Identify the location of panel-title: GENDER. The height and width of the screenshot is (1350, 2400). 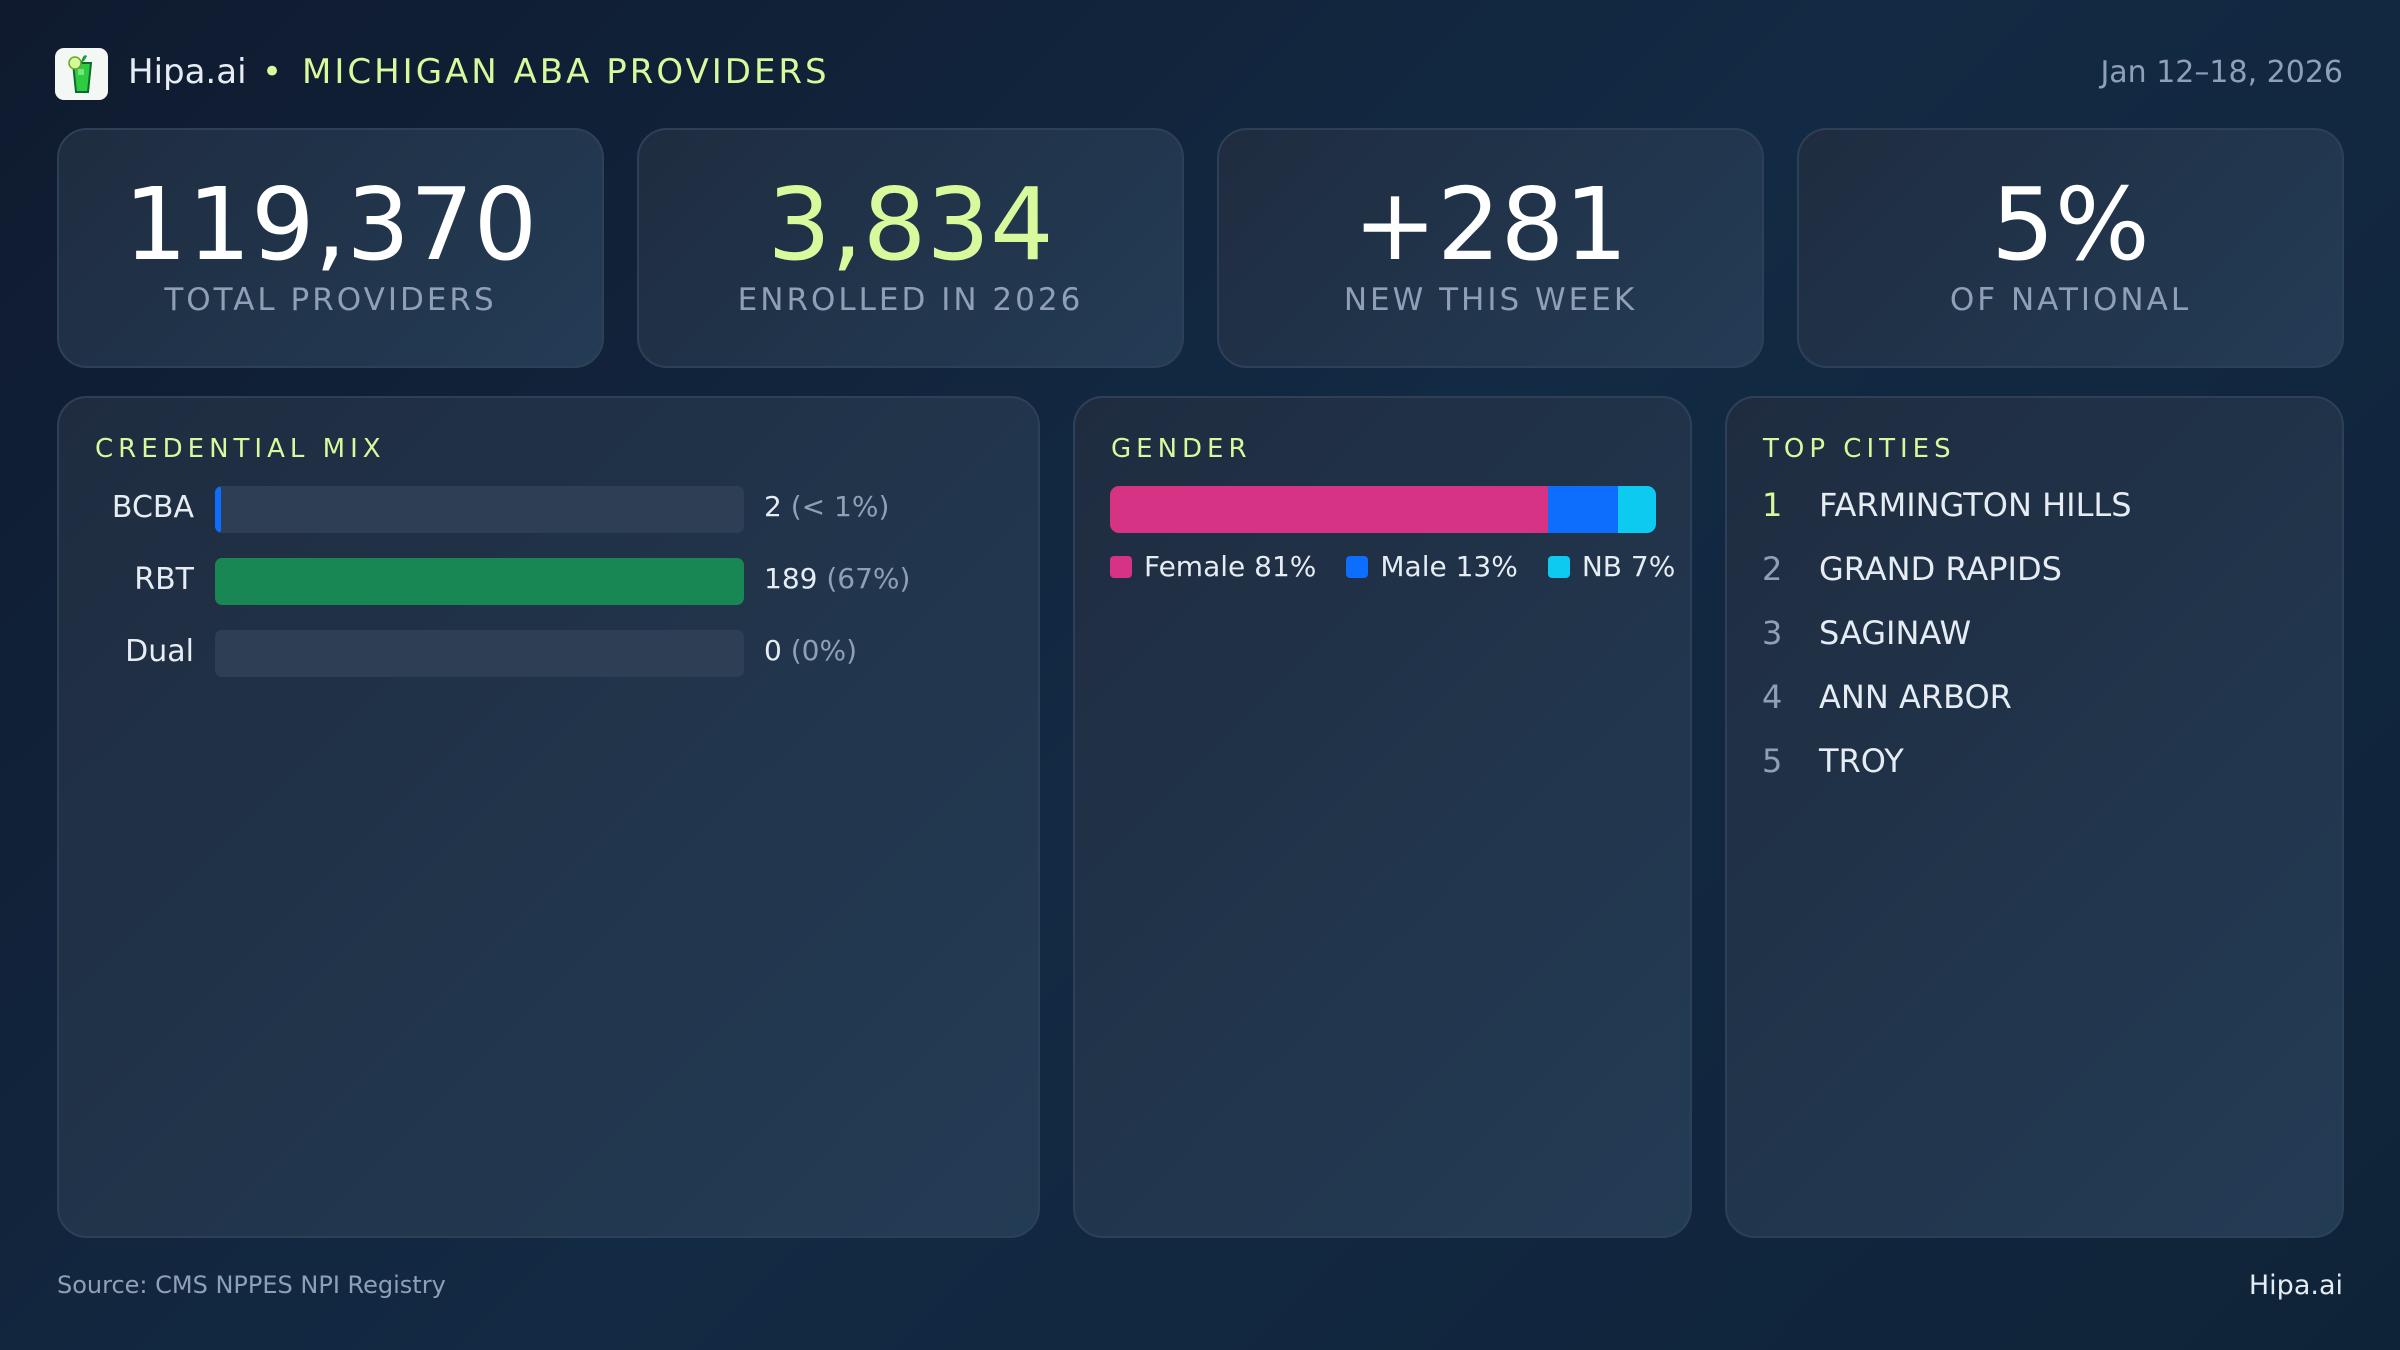
(1181, 449).